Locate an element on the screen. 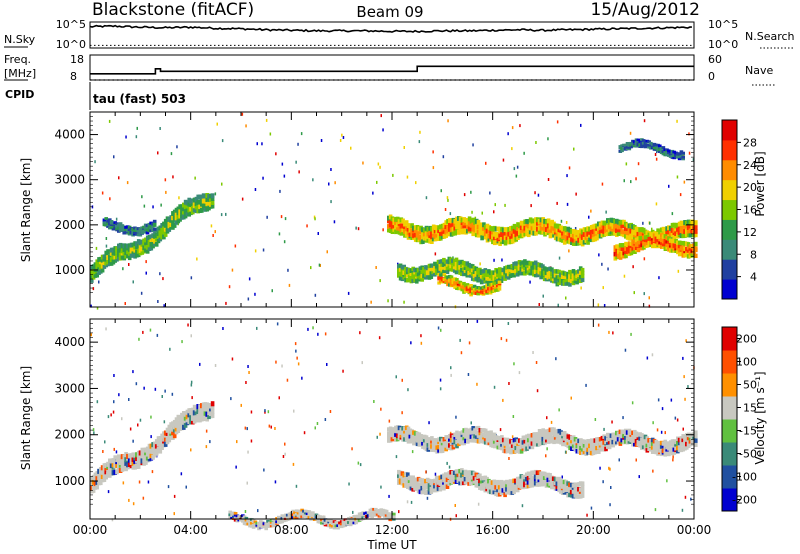  power-colorbar-tick-label: 16 is located at coordinates (750, 210).